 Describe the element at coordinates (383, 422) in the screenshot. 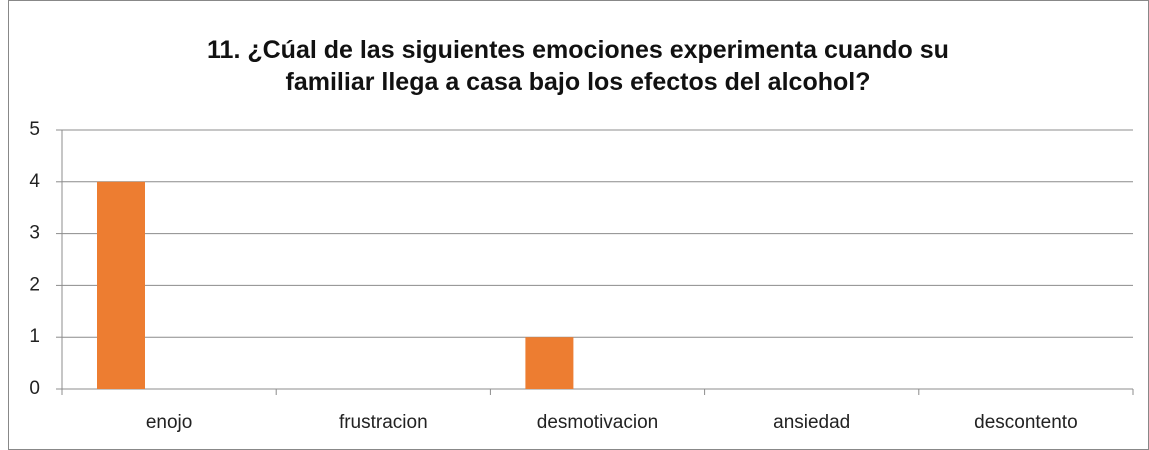

I see `x-tick-label: frustracion` at that location.